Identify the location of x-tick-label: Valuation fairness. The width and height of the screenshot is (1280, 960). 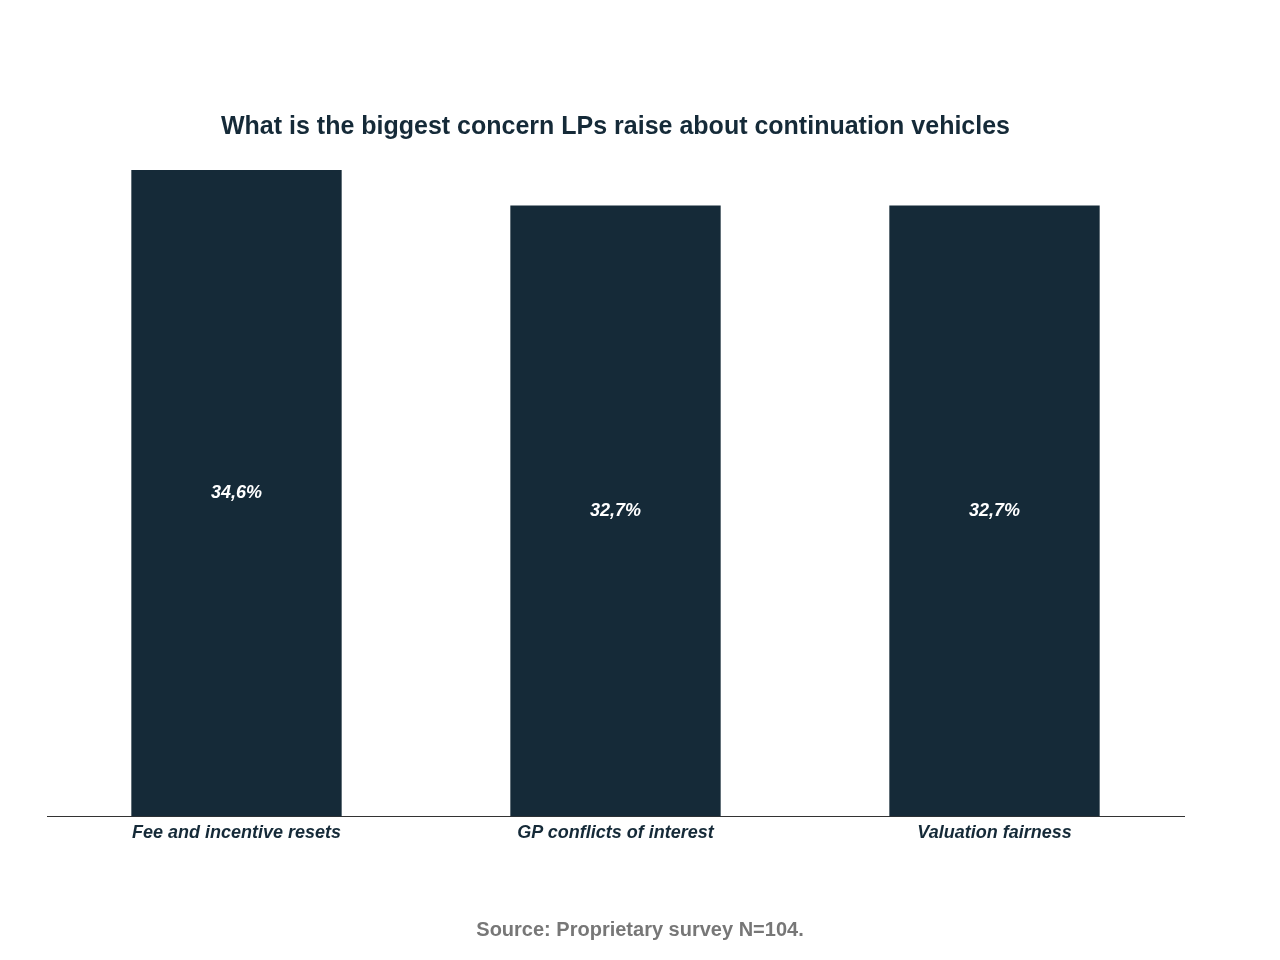
(994, 832).